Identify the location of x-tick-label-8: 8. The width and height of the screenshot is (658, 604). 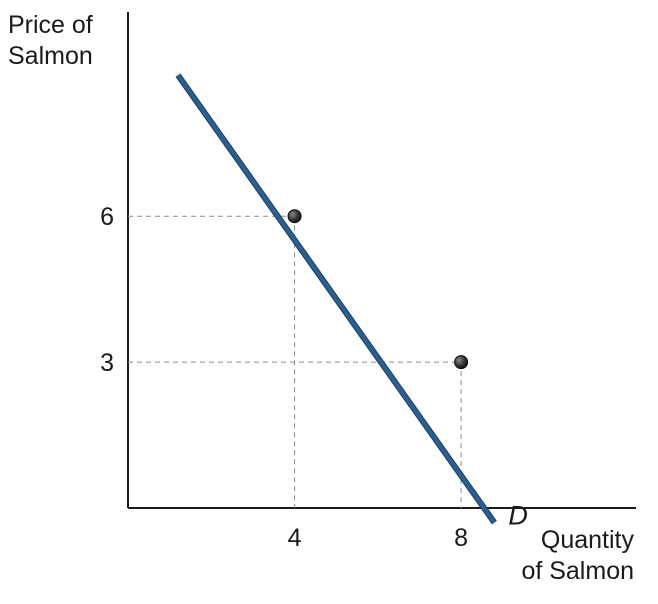
(461, 538).